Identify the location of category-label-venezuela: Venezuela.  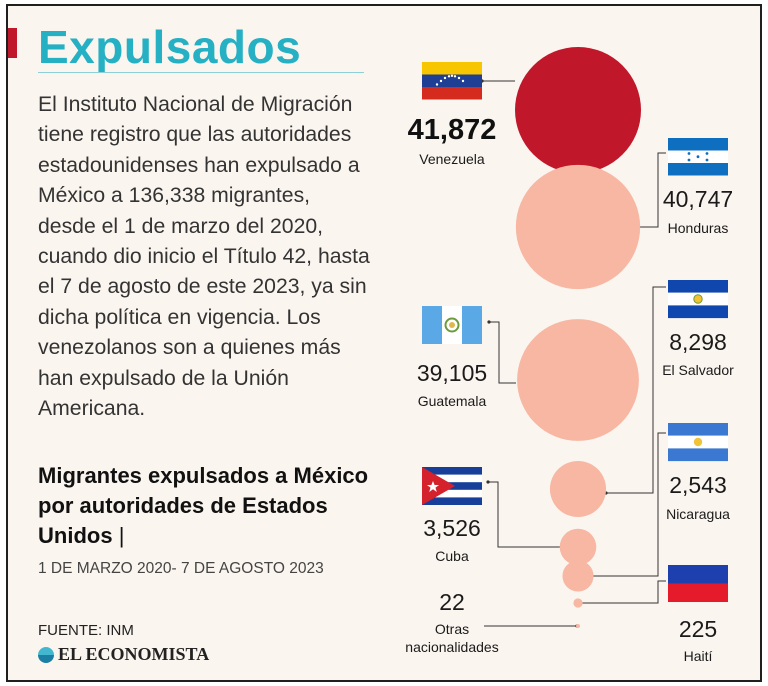
(452, 159).